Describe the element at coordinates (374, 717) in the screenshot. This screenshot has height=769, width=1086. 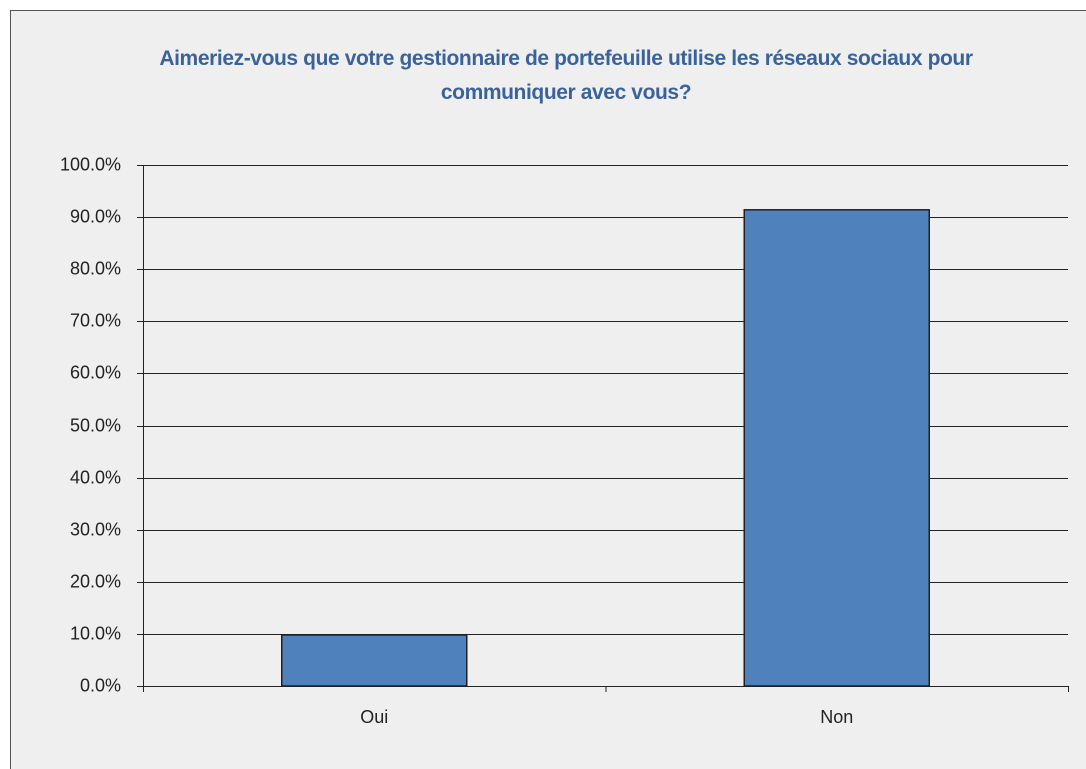
I see `x-tick-label: Oui` at that location.